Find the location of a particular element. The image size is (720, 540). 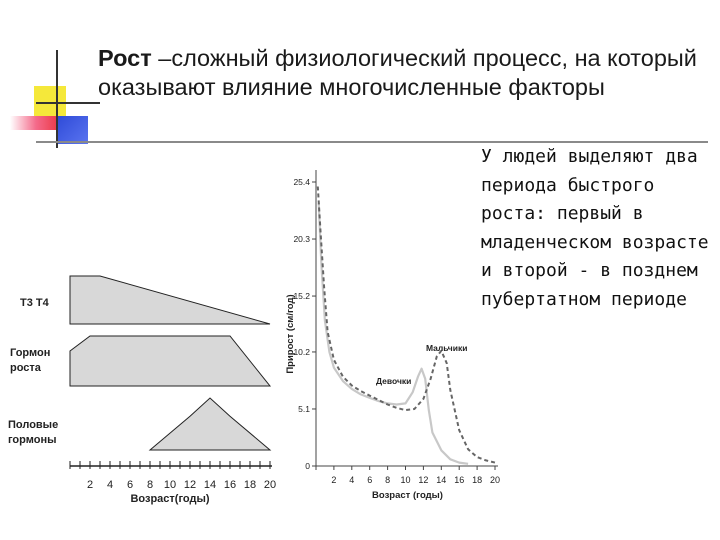

growth-y-axis-label: Прирост (см/год) is located at coordinates (290, 333).